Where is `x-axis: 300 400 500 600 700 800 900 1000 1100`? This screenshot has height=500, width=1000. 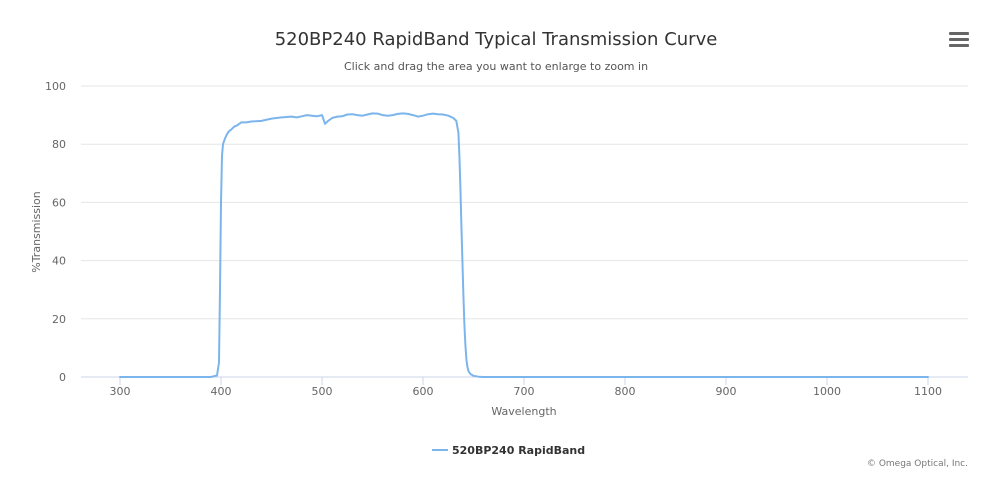
x-axis: 300 400 500 600 700 800 900 1000 1100 is located at coordinates (526, 387).